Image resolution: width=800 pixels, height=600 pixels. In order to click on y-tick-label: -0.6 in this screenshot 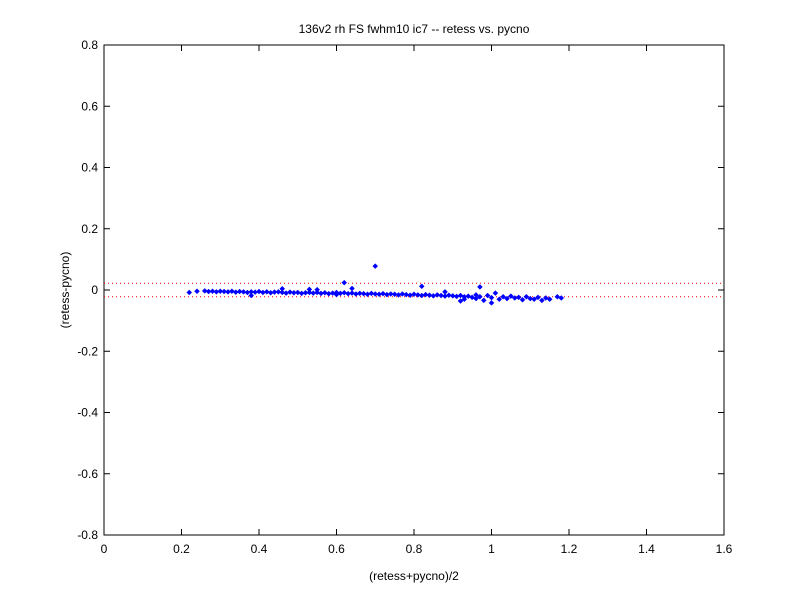, I will do `click(87, 474)`.